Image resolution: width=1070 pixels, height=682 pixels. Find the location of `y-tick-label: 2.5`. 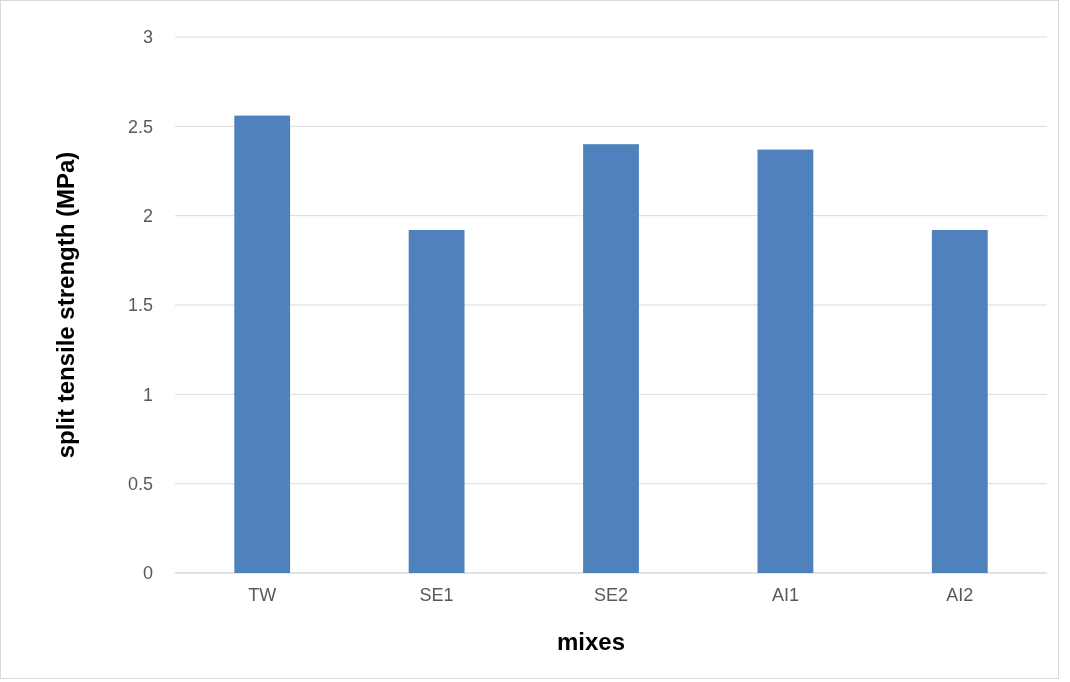

y-tick-label: 2.5 is located at coordinates (140, 126).